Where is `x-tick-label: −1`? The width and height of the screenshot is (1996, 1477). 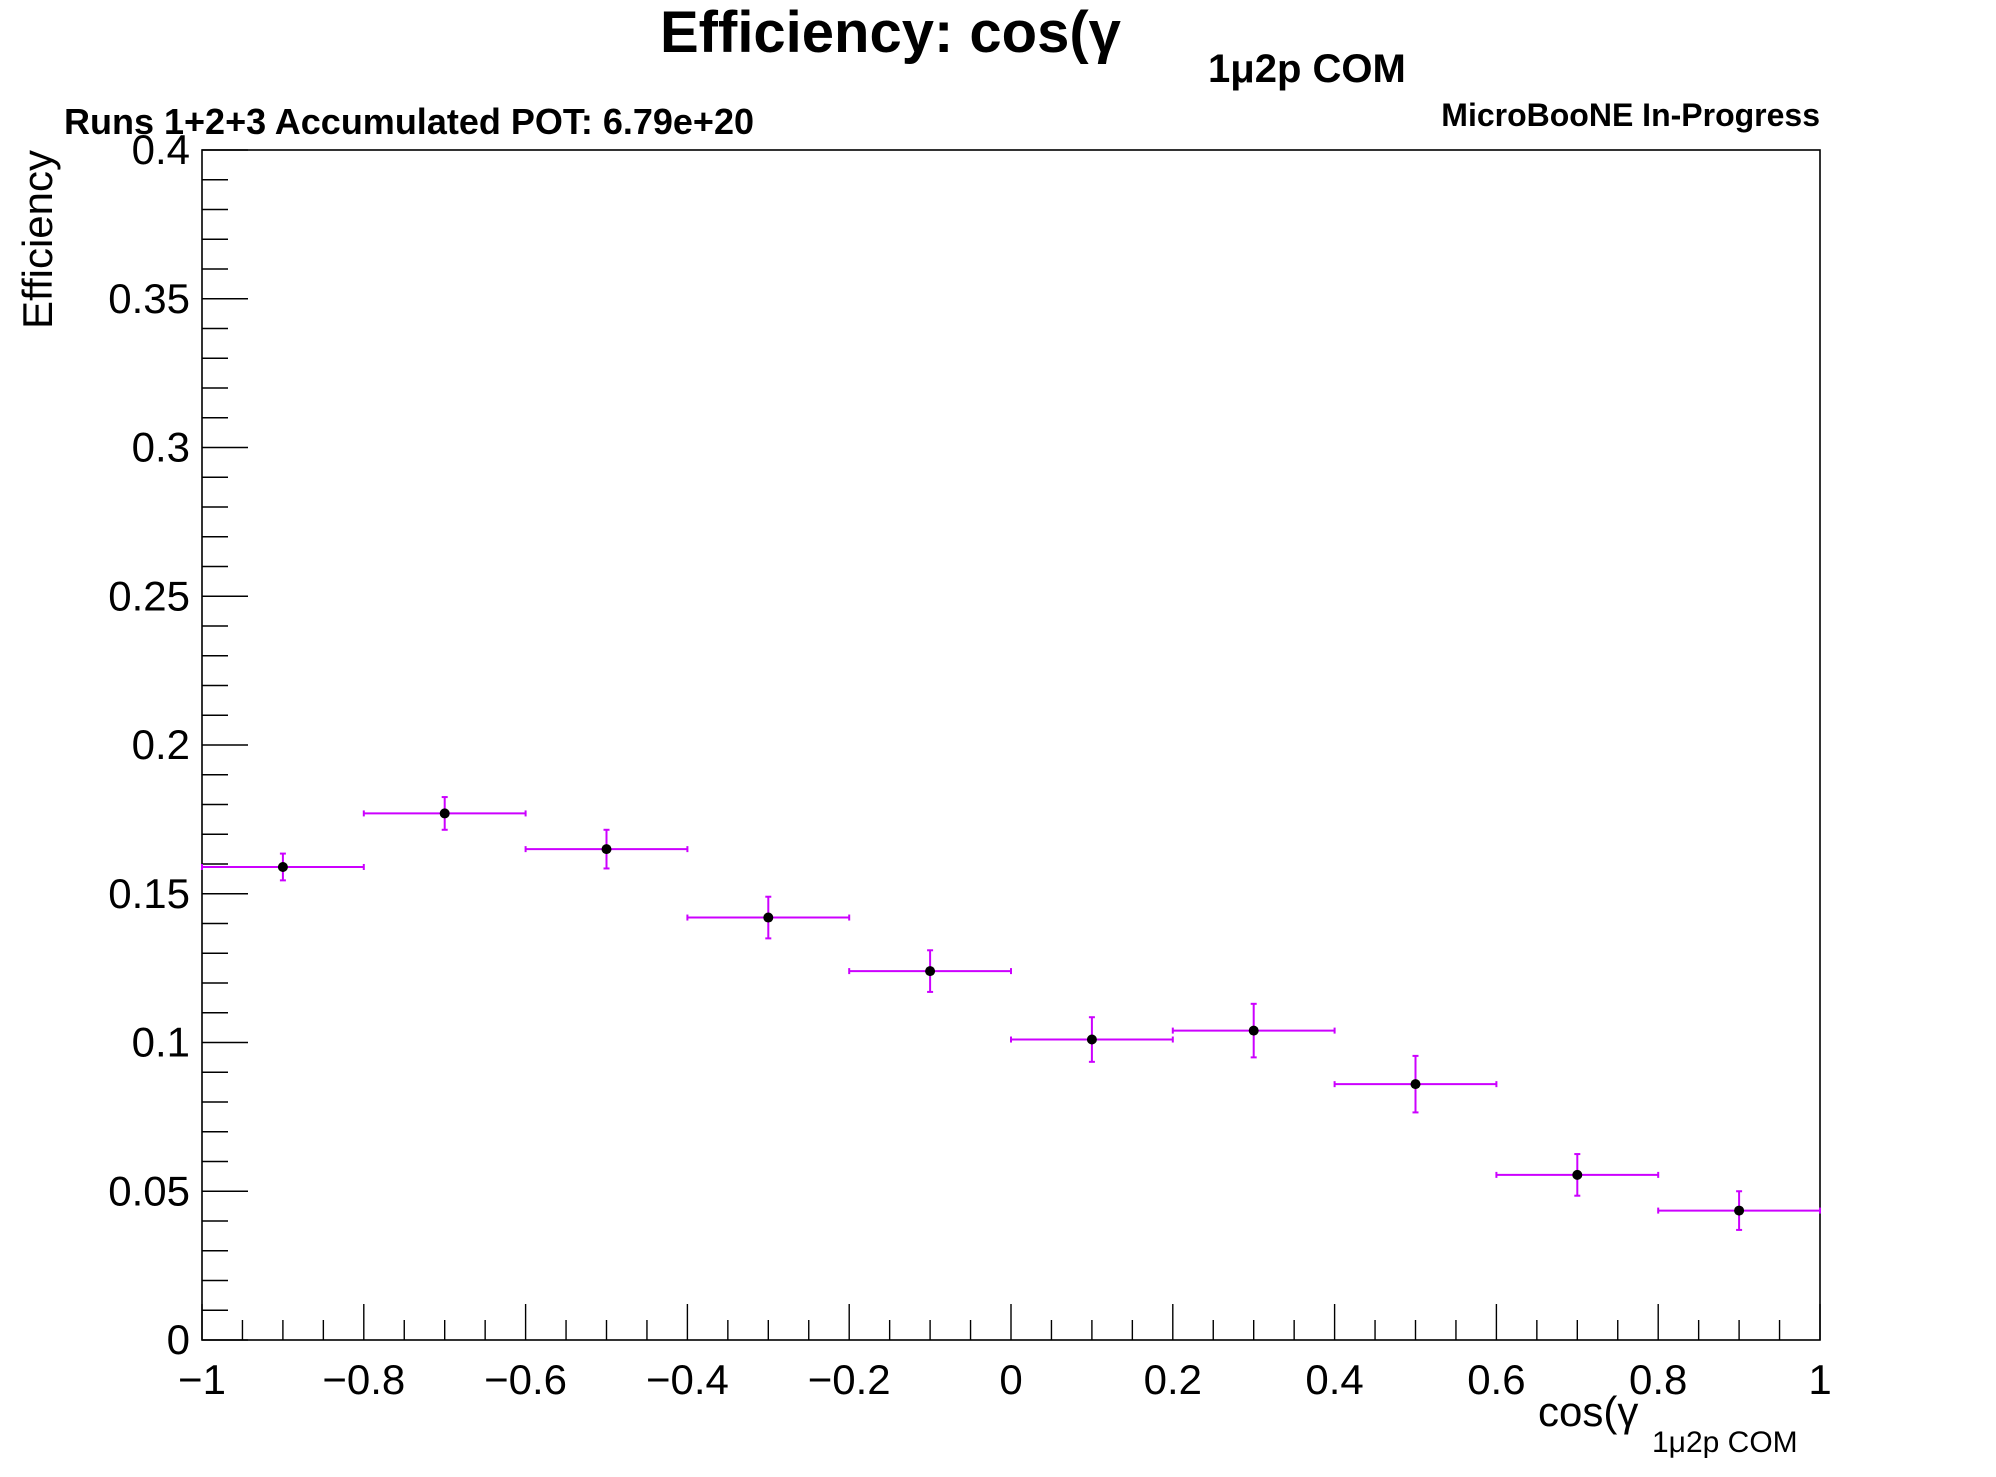
x-tick-label: −1 is located at coordinates (202, 1379).